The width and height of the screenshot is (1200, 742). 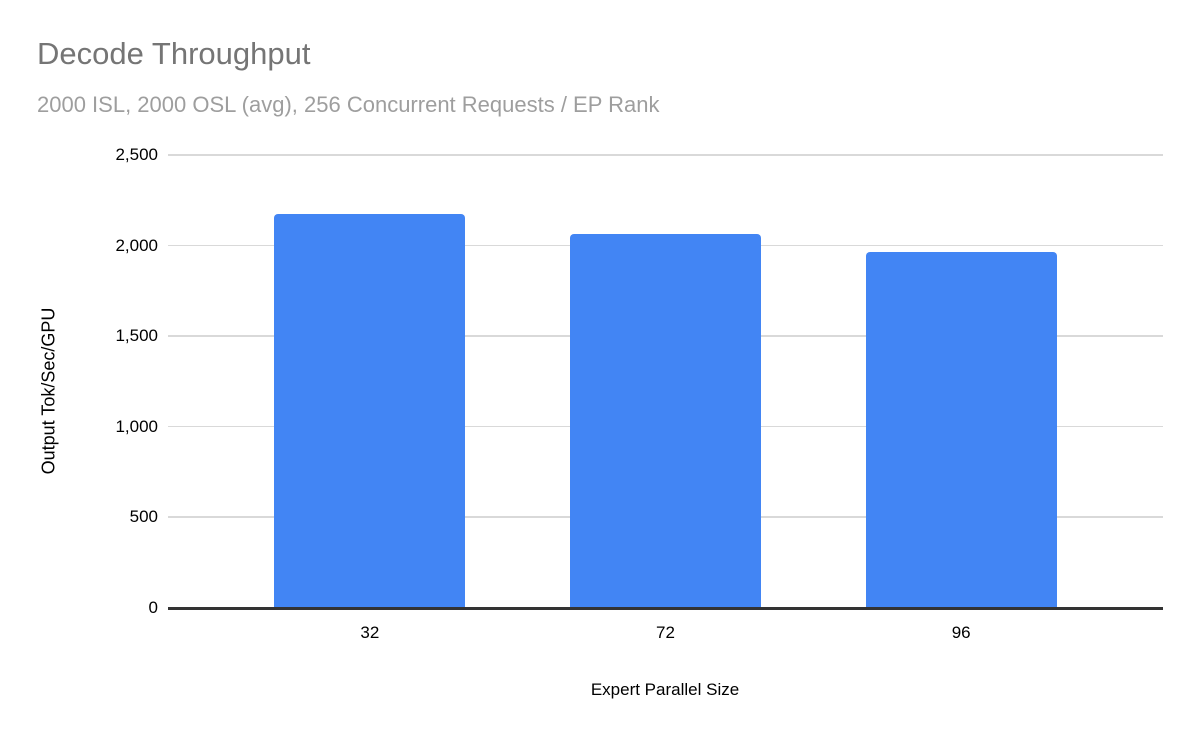 I want to click on chart-title: Decode Throughput, so click(x=174, y=53).